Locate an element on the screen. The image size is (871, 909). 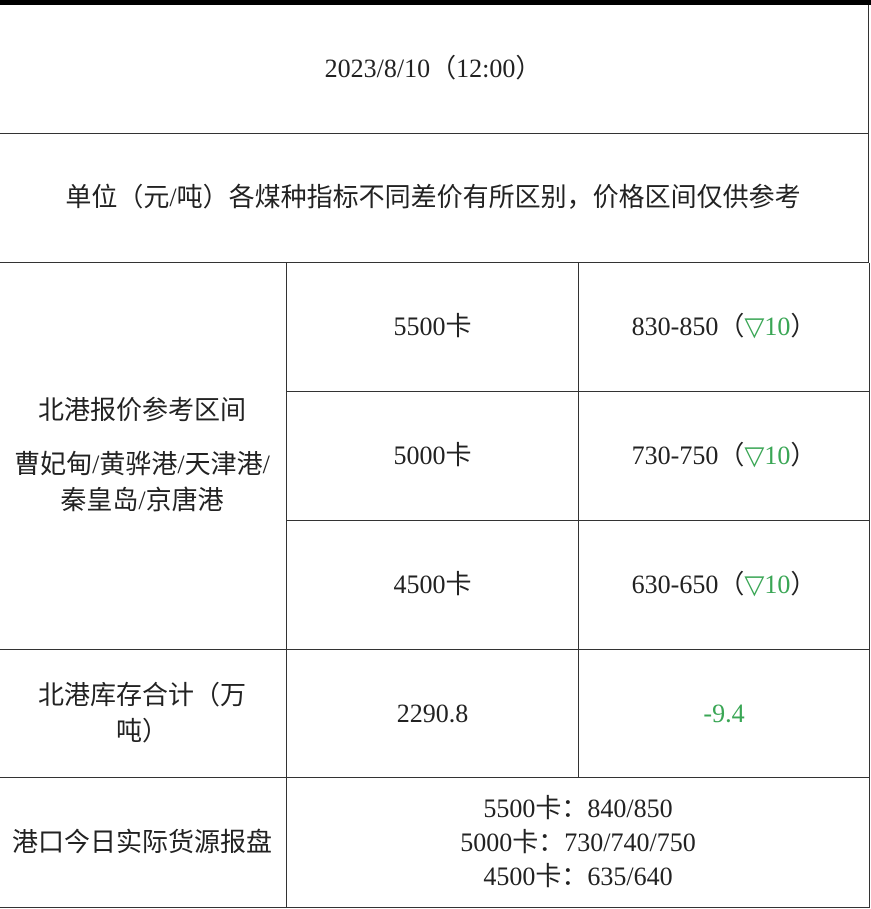
offer-line: 5000卡：730/740/750 is located at coordinates (578, 842).